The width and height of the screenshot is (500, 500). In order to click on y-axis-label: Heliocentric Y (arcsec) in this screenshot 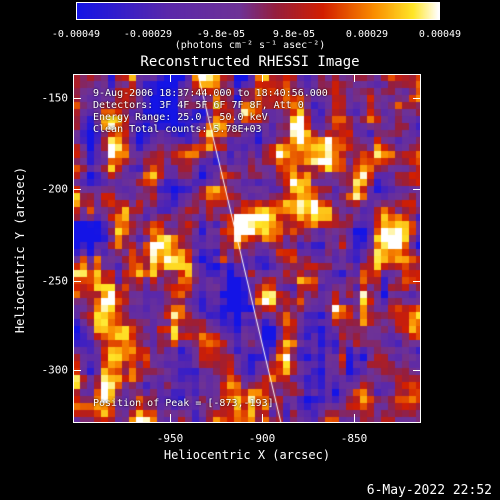, I will do `click(20, 250)`.